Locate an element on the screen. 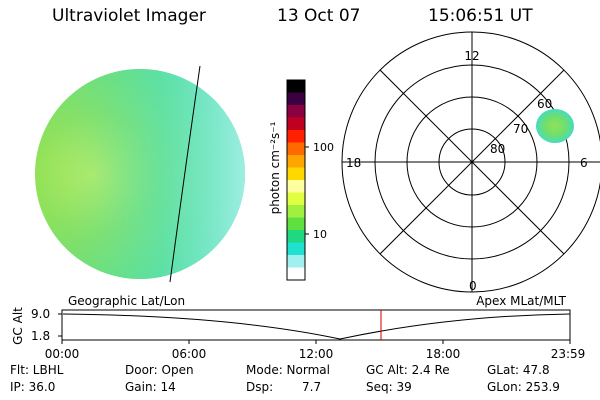 The width and height of the screenshot is (600, 400). xtick-1200: 12:00 is located at coordinates (316, 354).